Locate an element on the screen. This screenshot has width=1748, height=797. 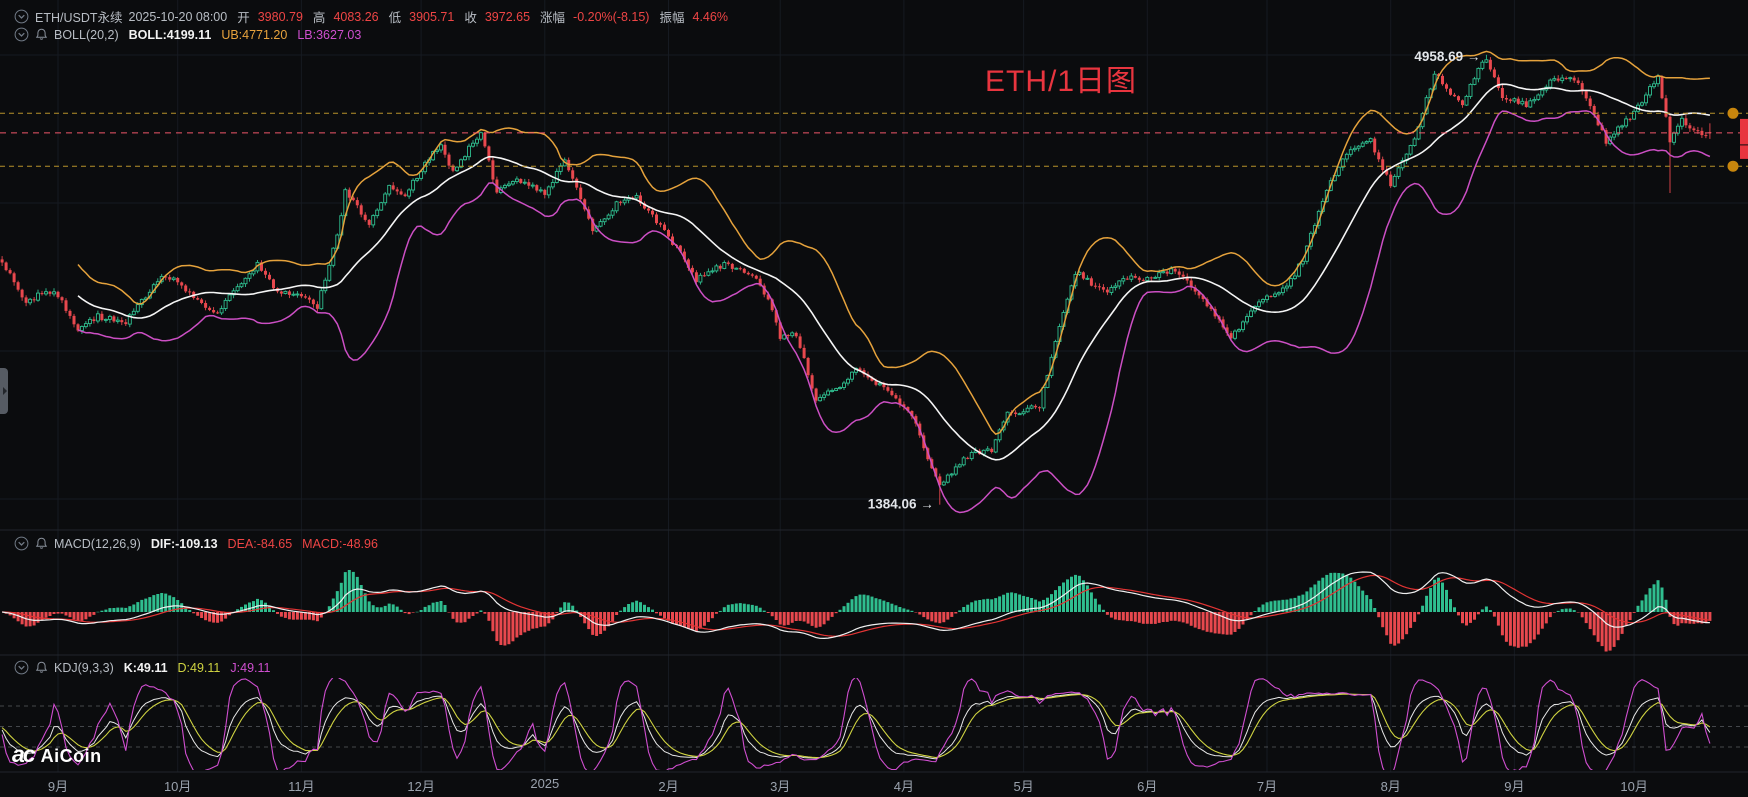
boll-ub-value: UB:4771.20 is located at coordinates (254, 34).